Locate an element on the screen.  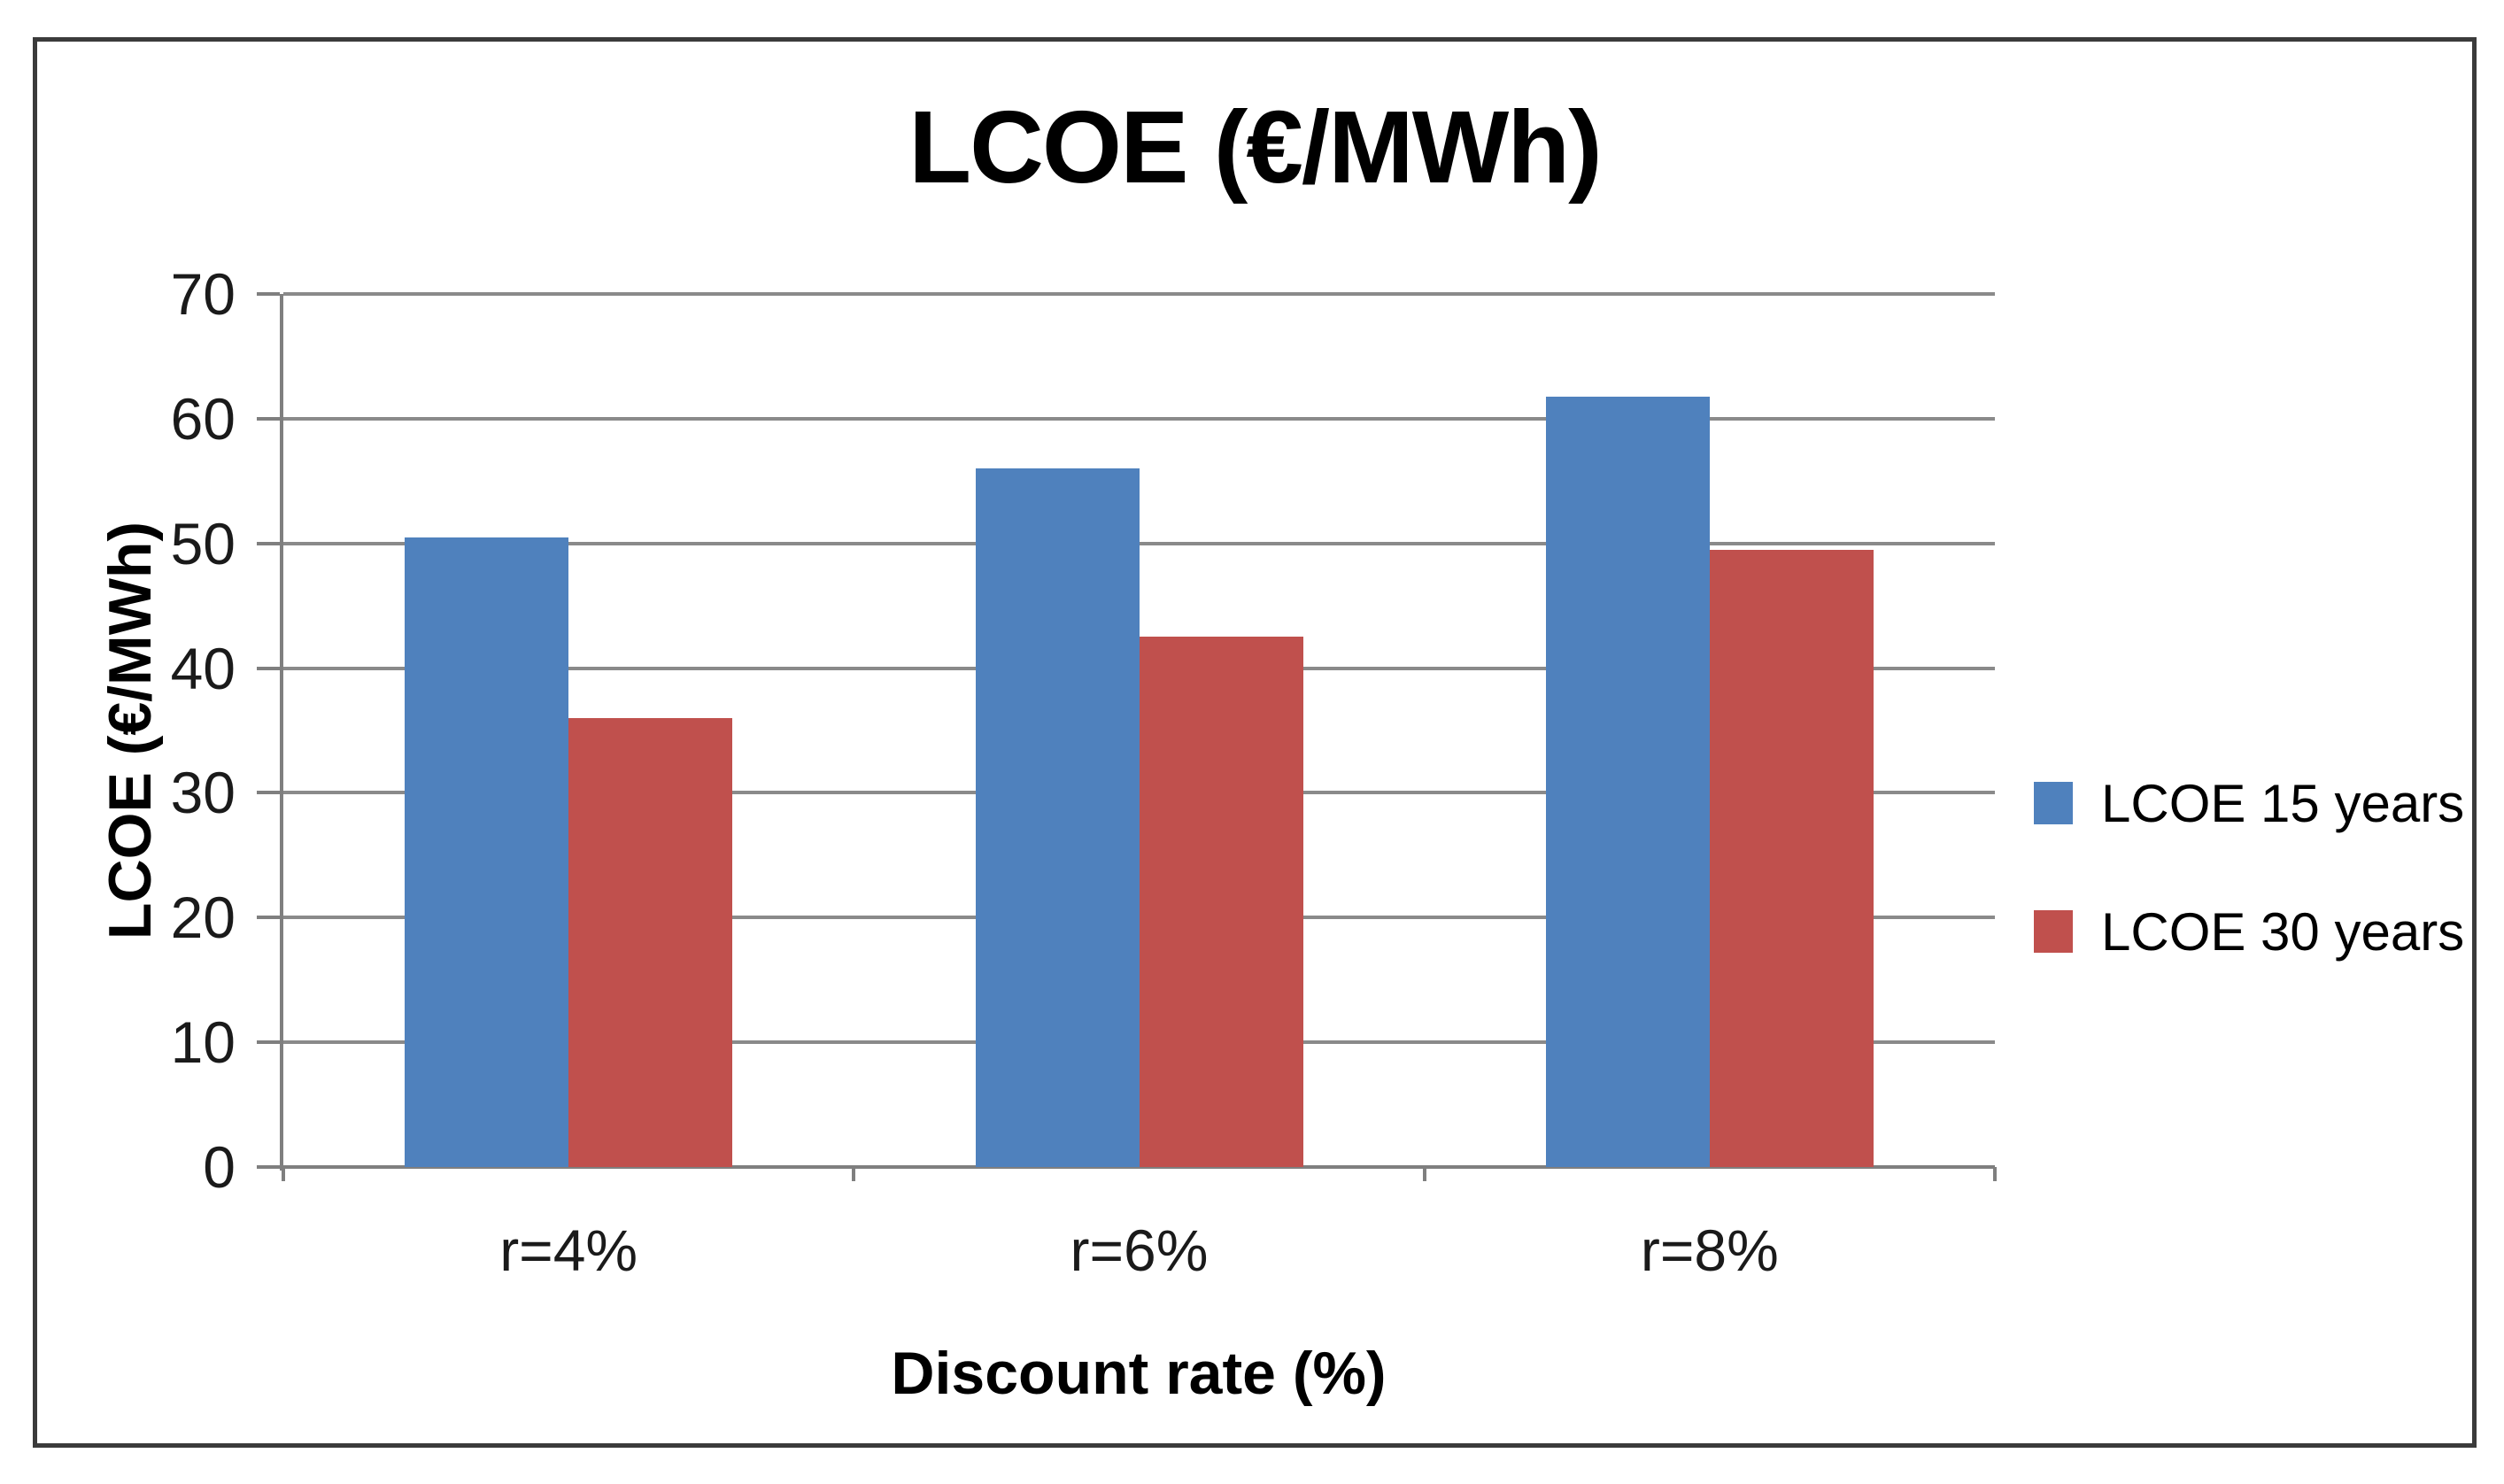
bar-lcoe-30-years-r6 is located at coordinates (1221, 902).